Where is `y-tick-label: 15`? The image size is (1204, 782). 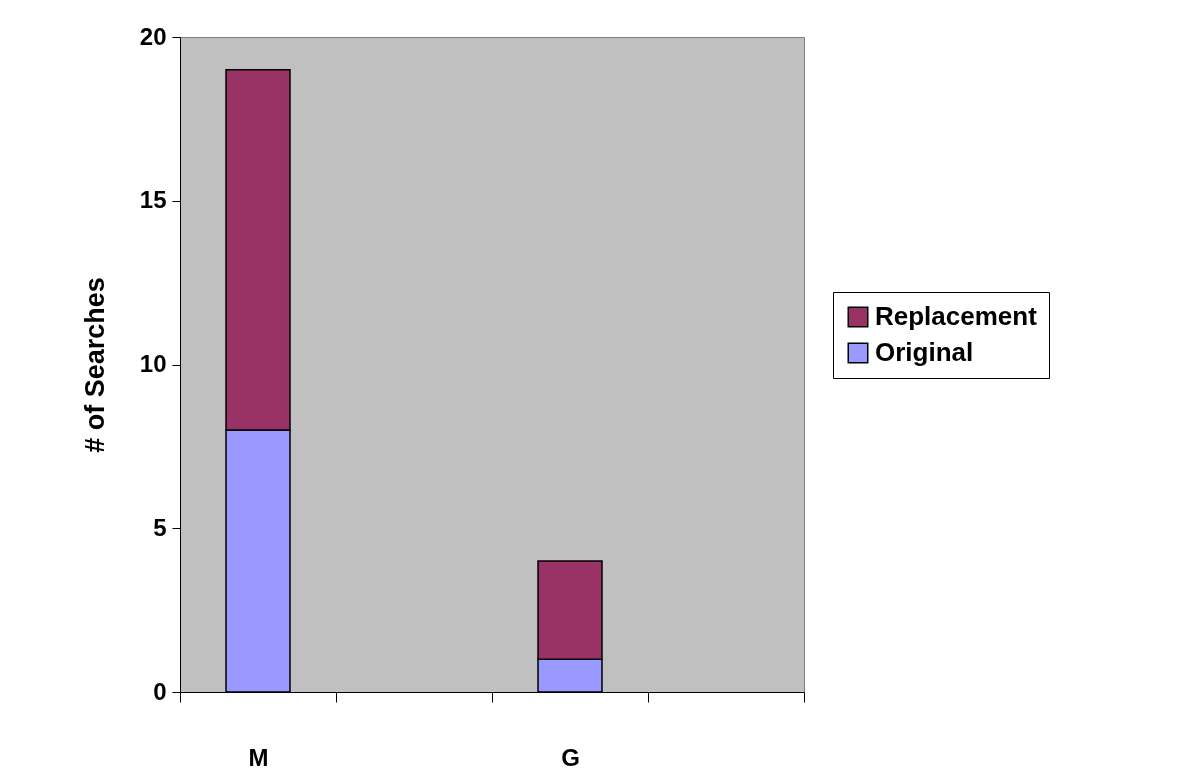
y-tick-label: 15 is located at coordinates (153, 200).